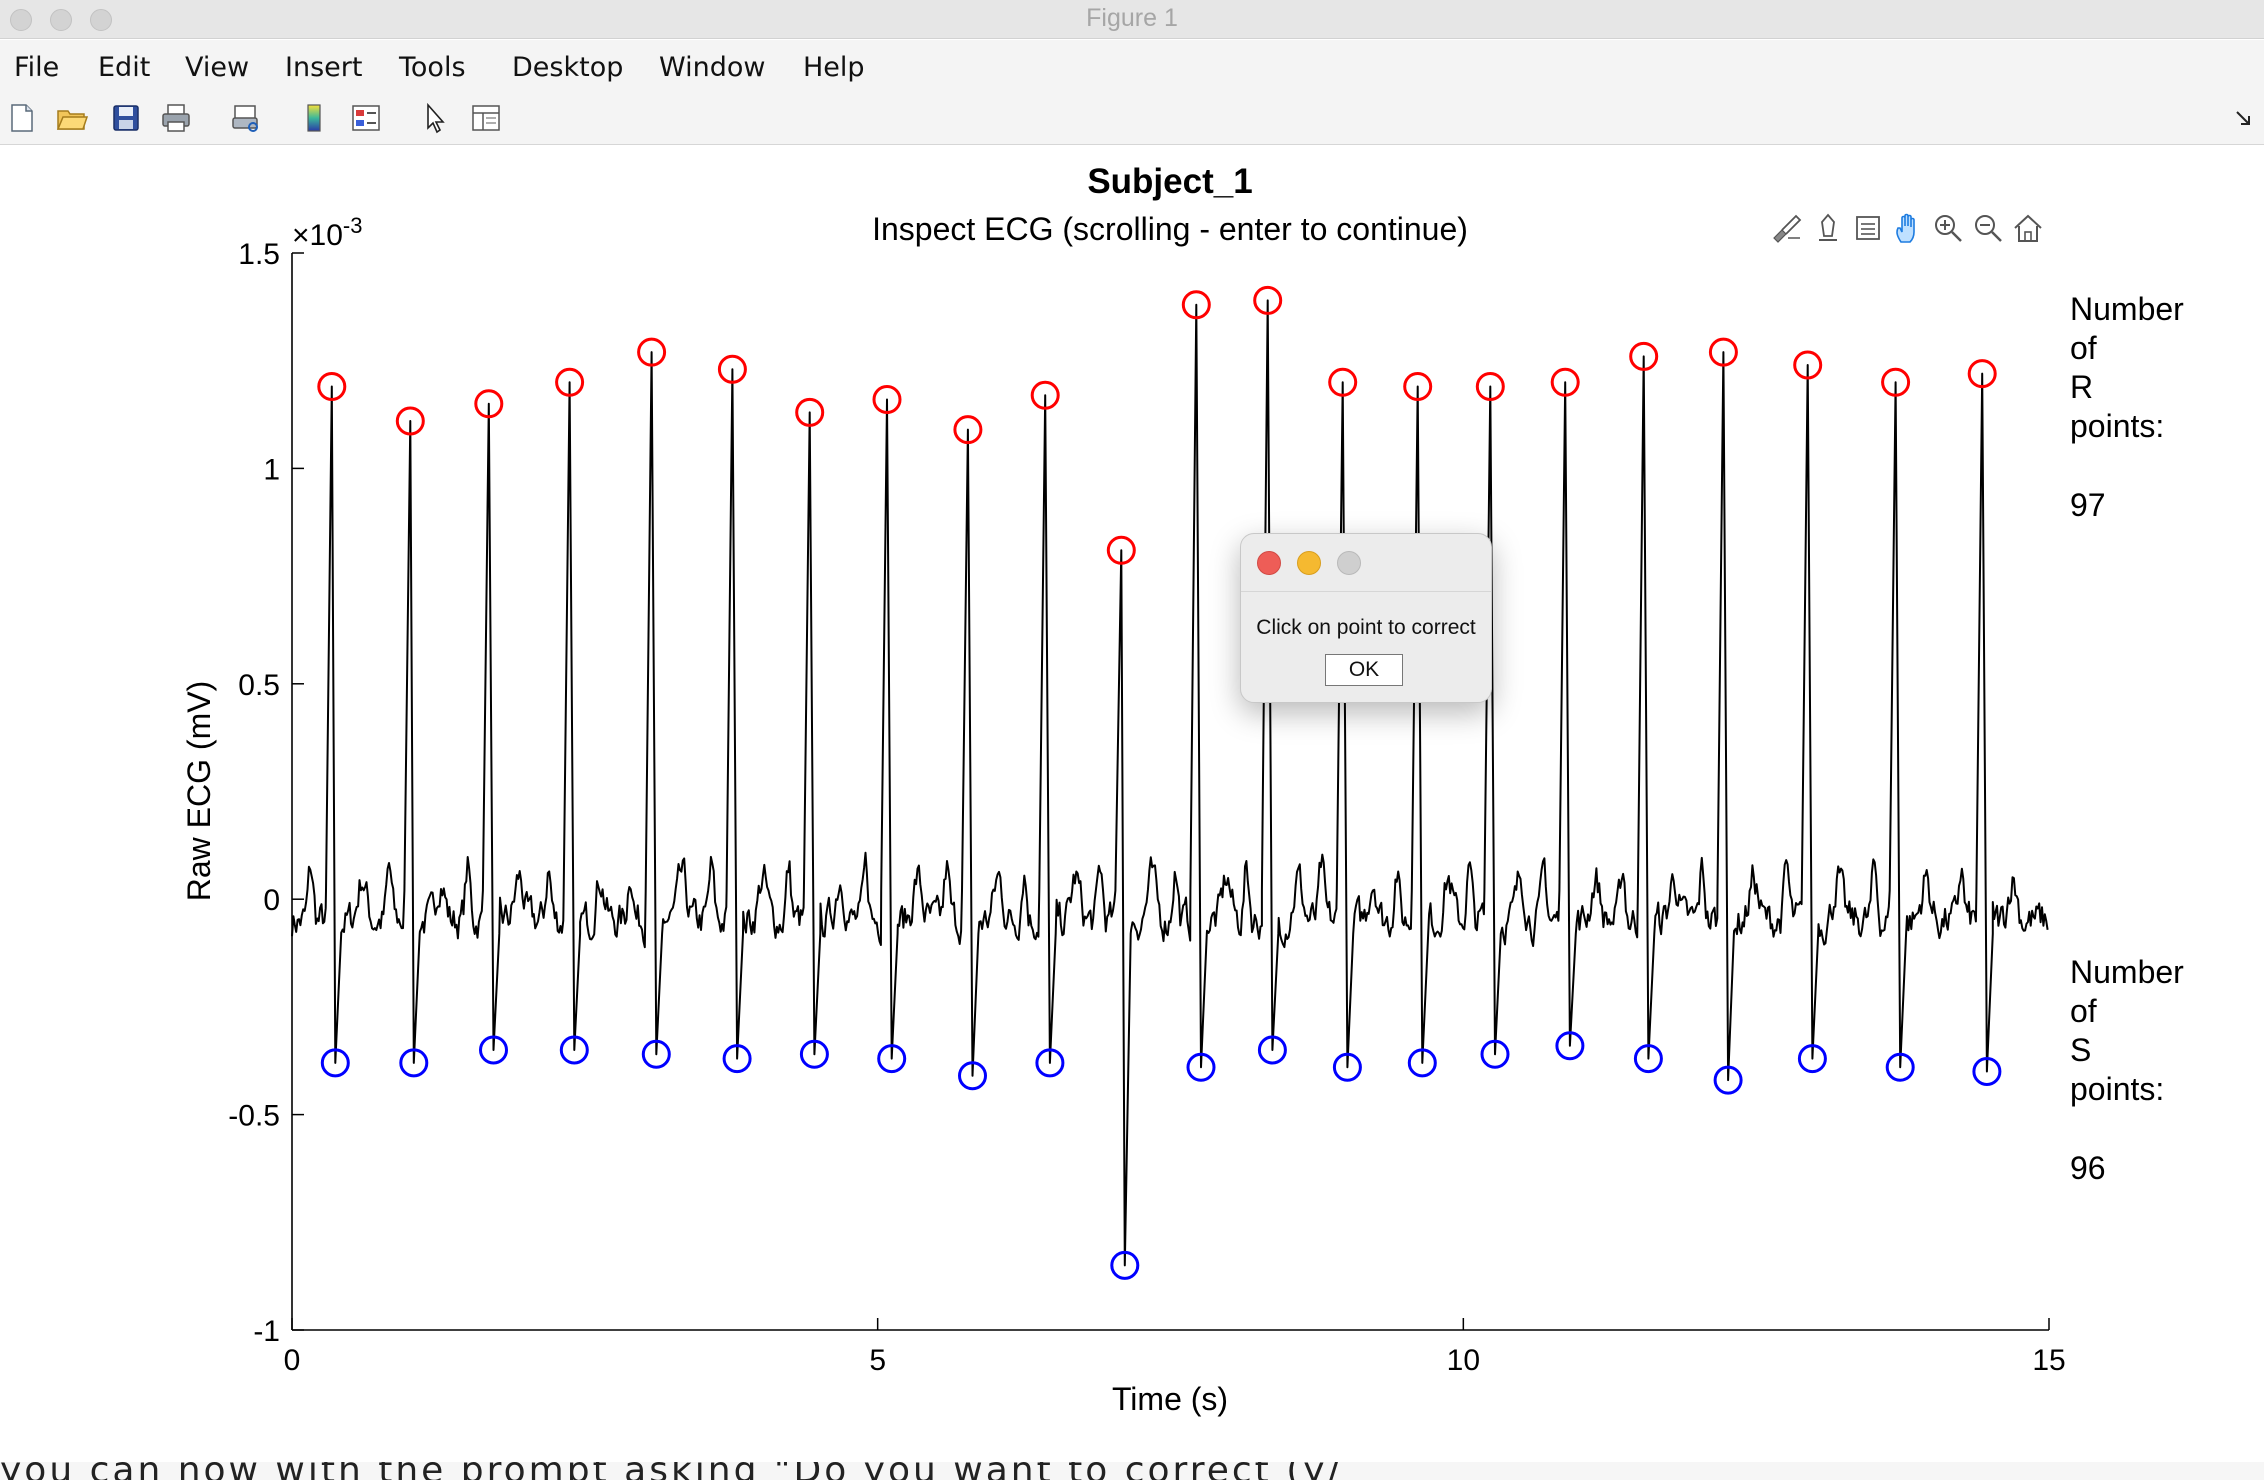 The image size is (2264, 1480). What do you see at coordinates (1463, 1360) in the screenshot?
I see `x-tick-label: 10` at bounding box center [1463, 1360].